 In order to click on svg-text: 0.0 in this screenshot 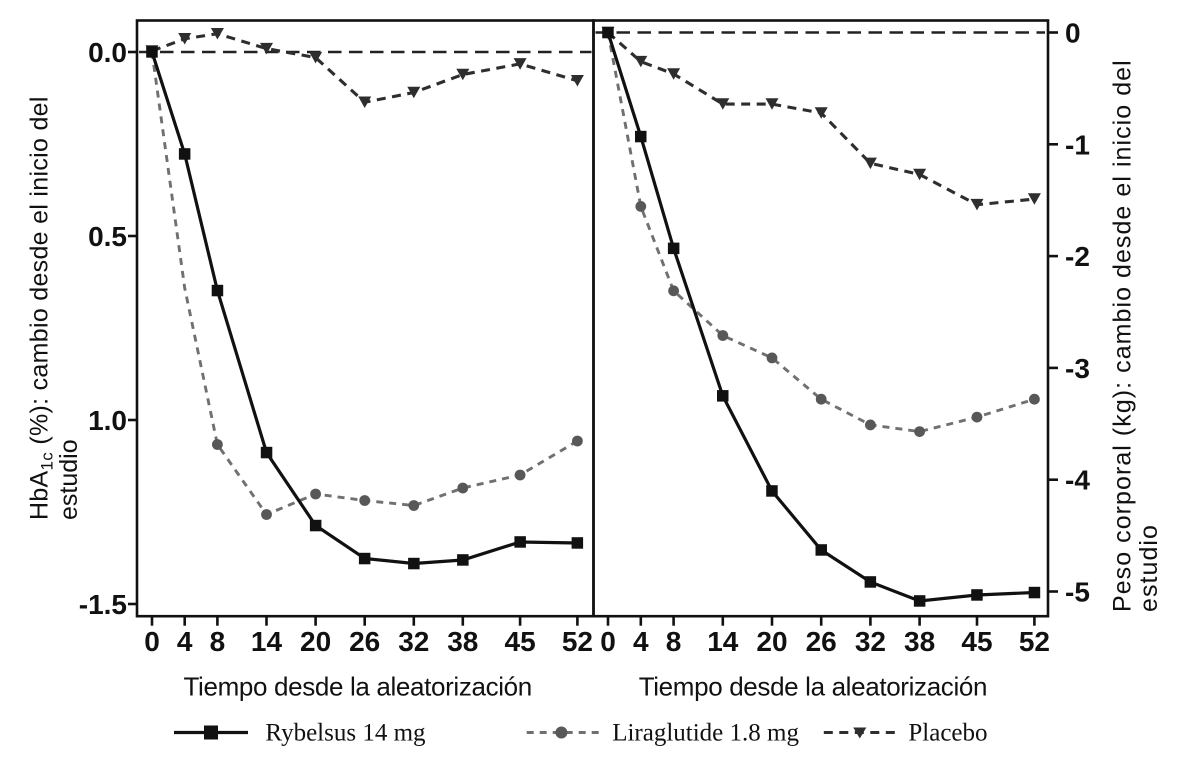, I will do `click(107, 52)`.